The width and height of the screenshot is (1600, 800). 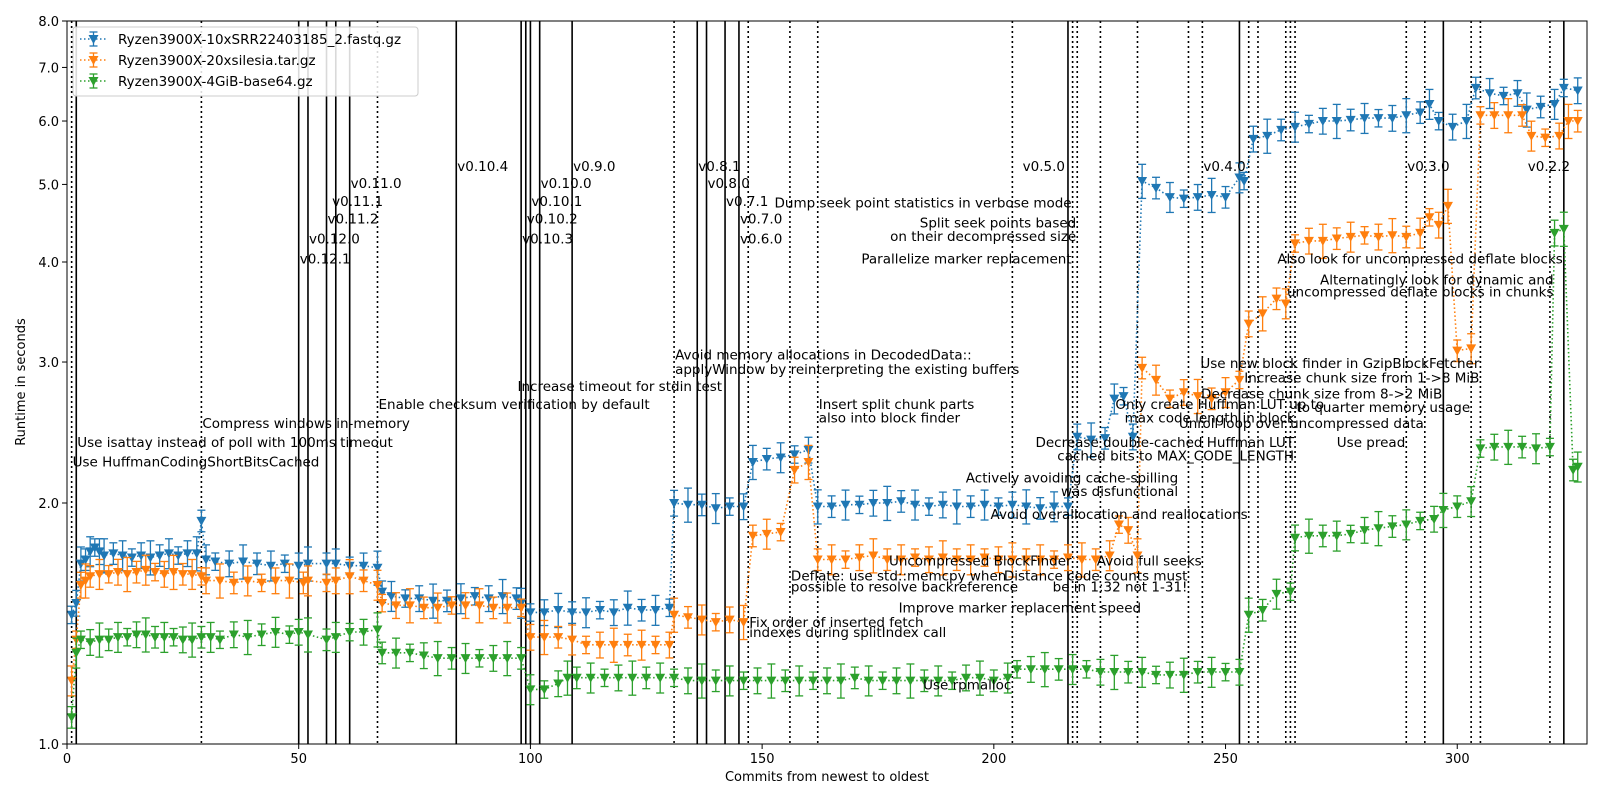 What do you see at coordinates (48, 745) in the screenshot?
I see `y-tick-label: 1.0` at bounding box center [48, 745].